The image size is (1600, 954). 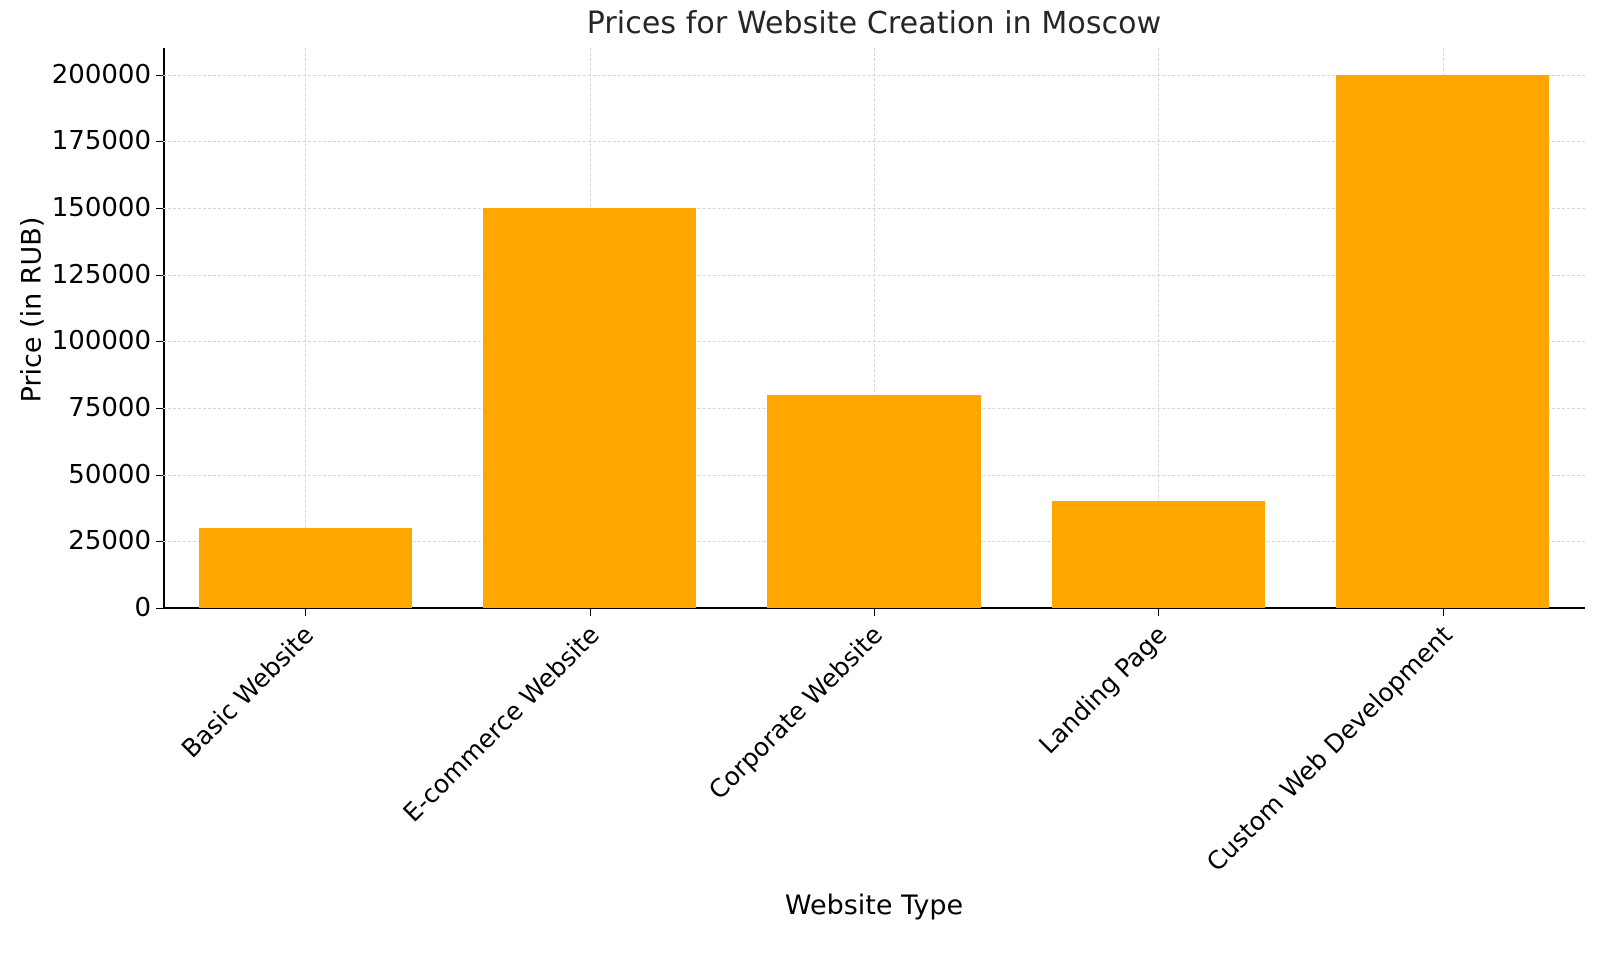 I want to click on y-axis-spine, so click(x=164, y=328).